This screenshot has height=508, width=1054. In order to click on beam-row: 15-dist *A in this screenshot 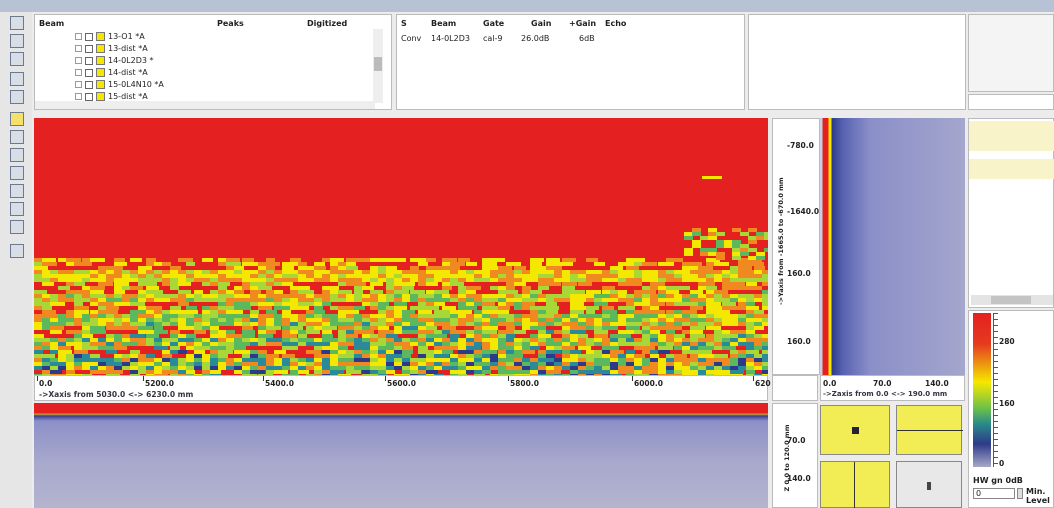, I will do `click(111, 96)`.